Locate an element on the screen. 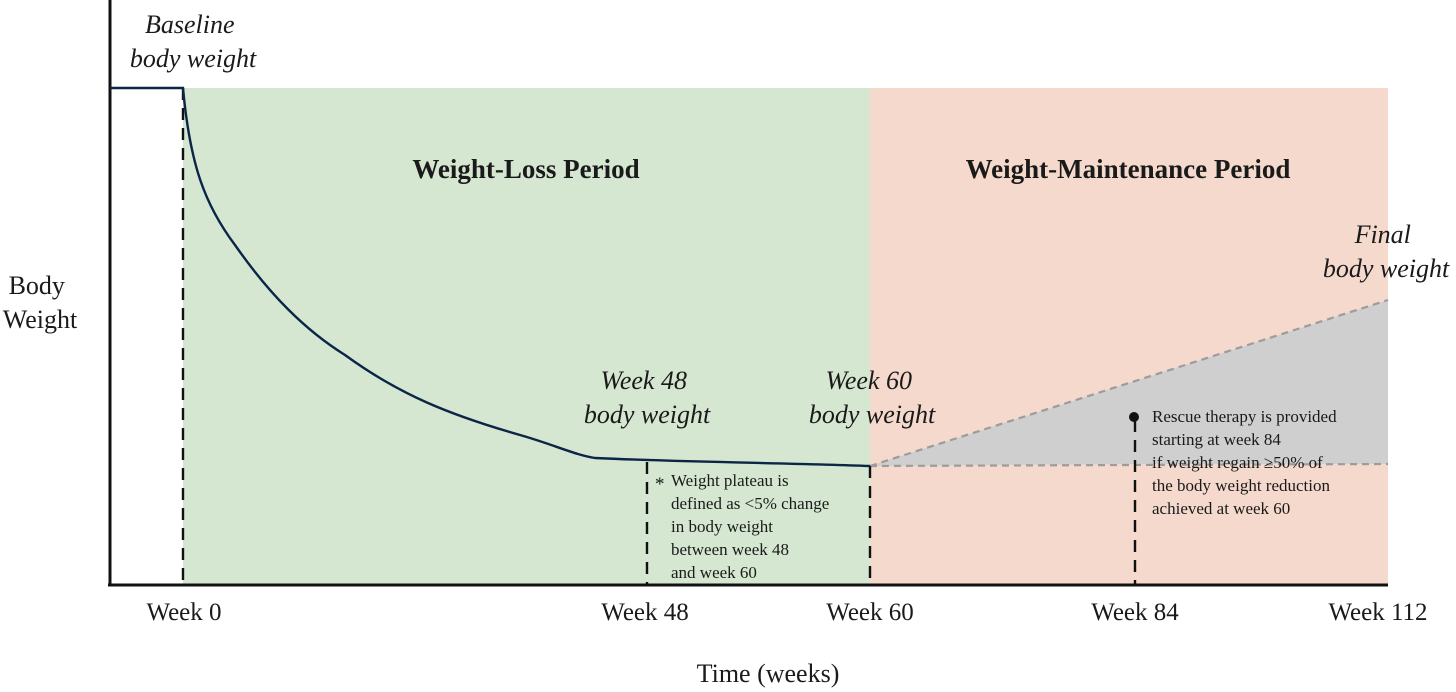 Image resolution: width=1456 pixels, height=692 pixels. weight-maintenance-period-title: Weight-Maintenance Period is located at coordinates (1128, 169).